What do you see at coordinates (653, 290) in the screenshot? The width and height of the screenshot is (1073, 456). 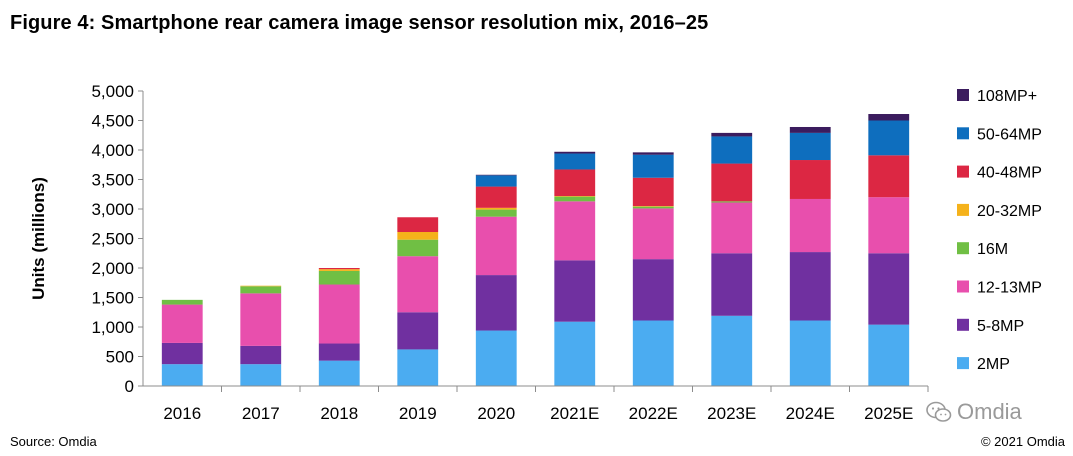 I see `bar-segment-5-8mp-2022e` at bounding box center [653, 290].